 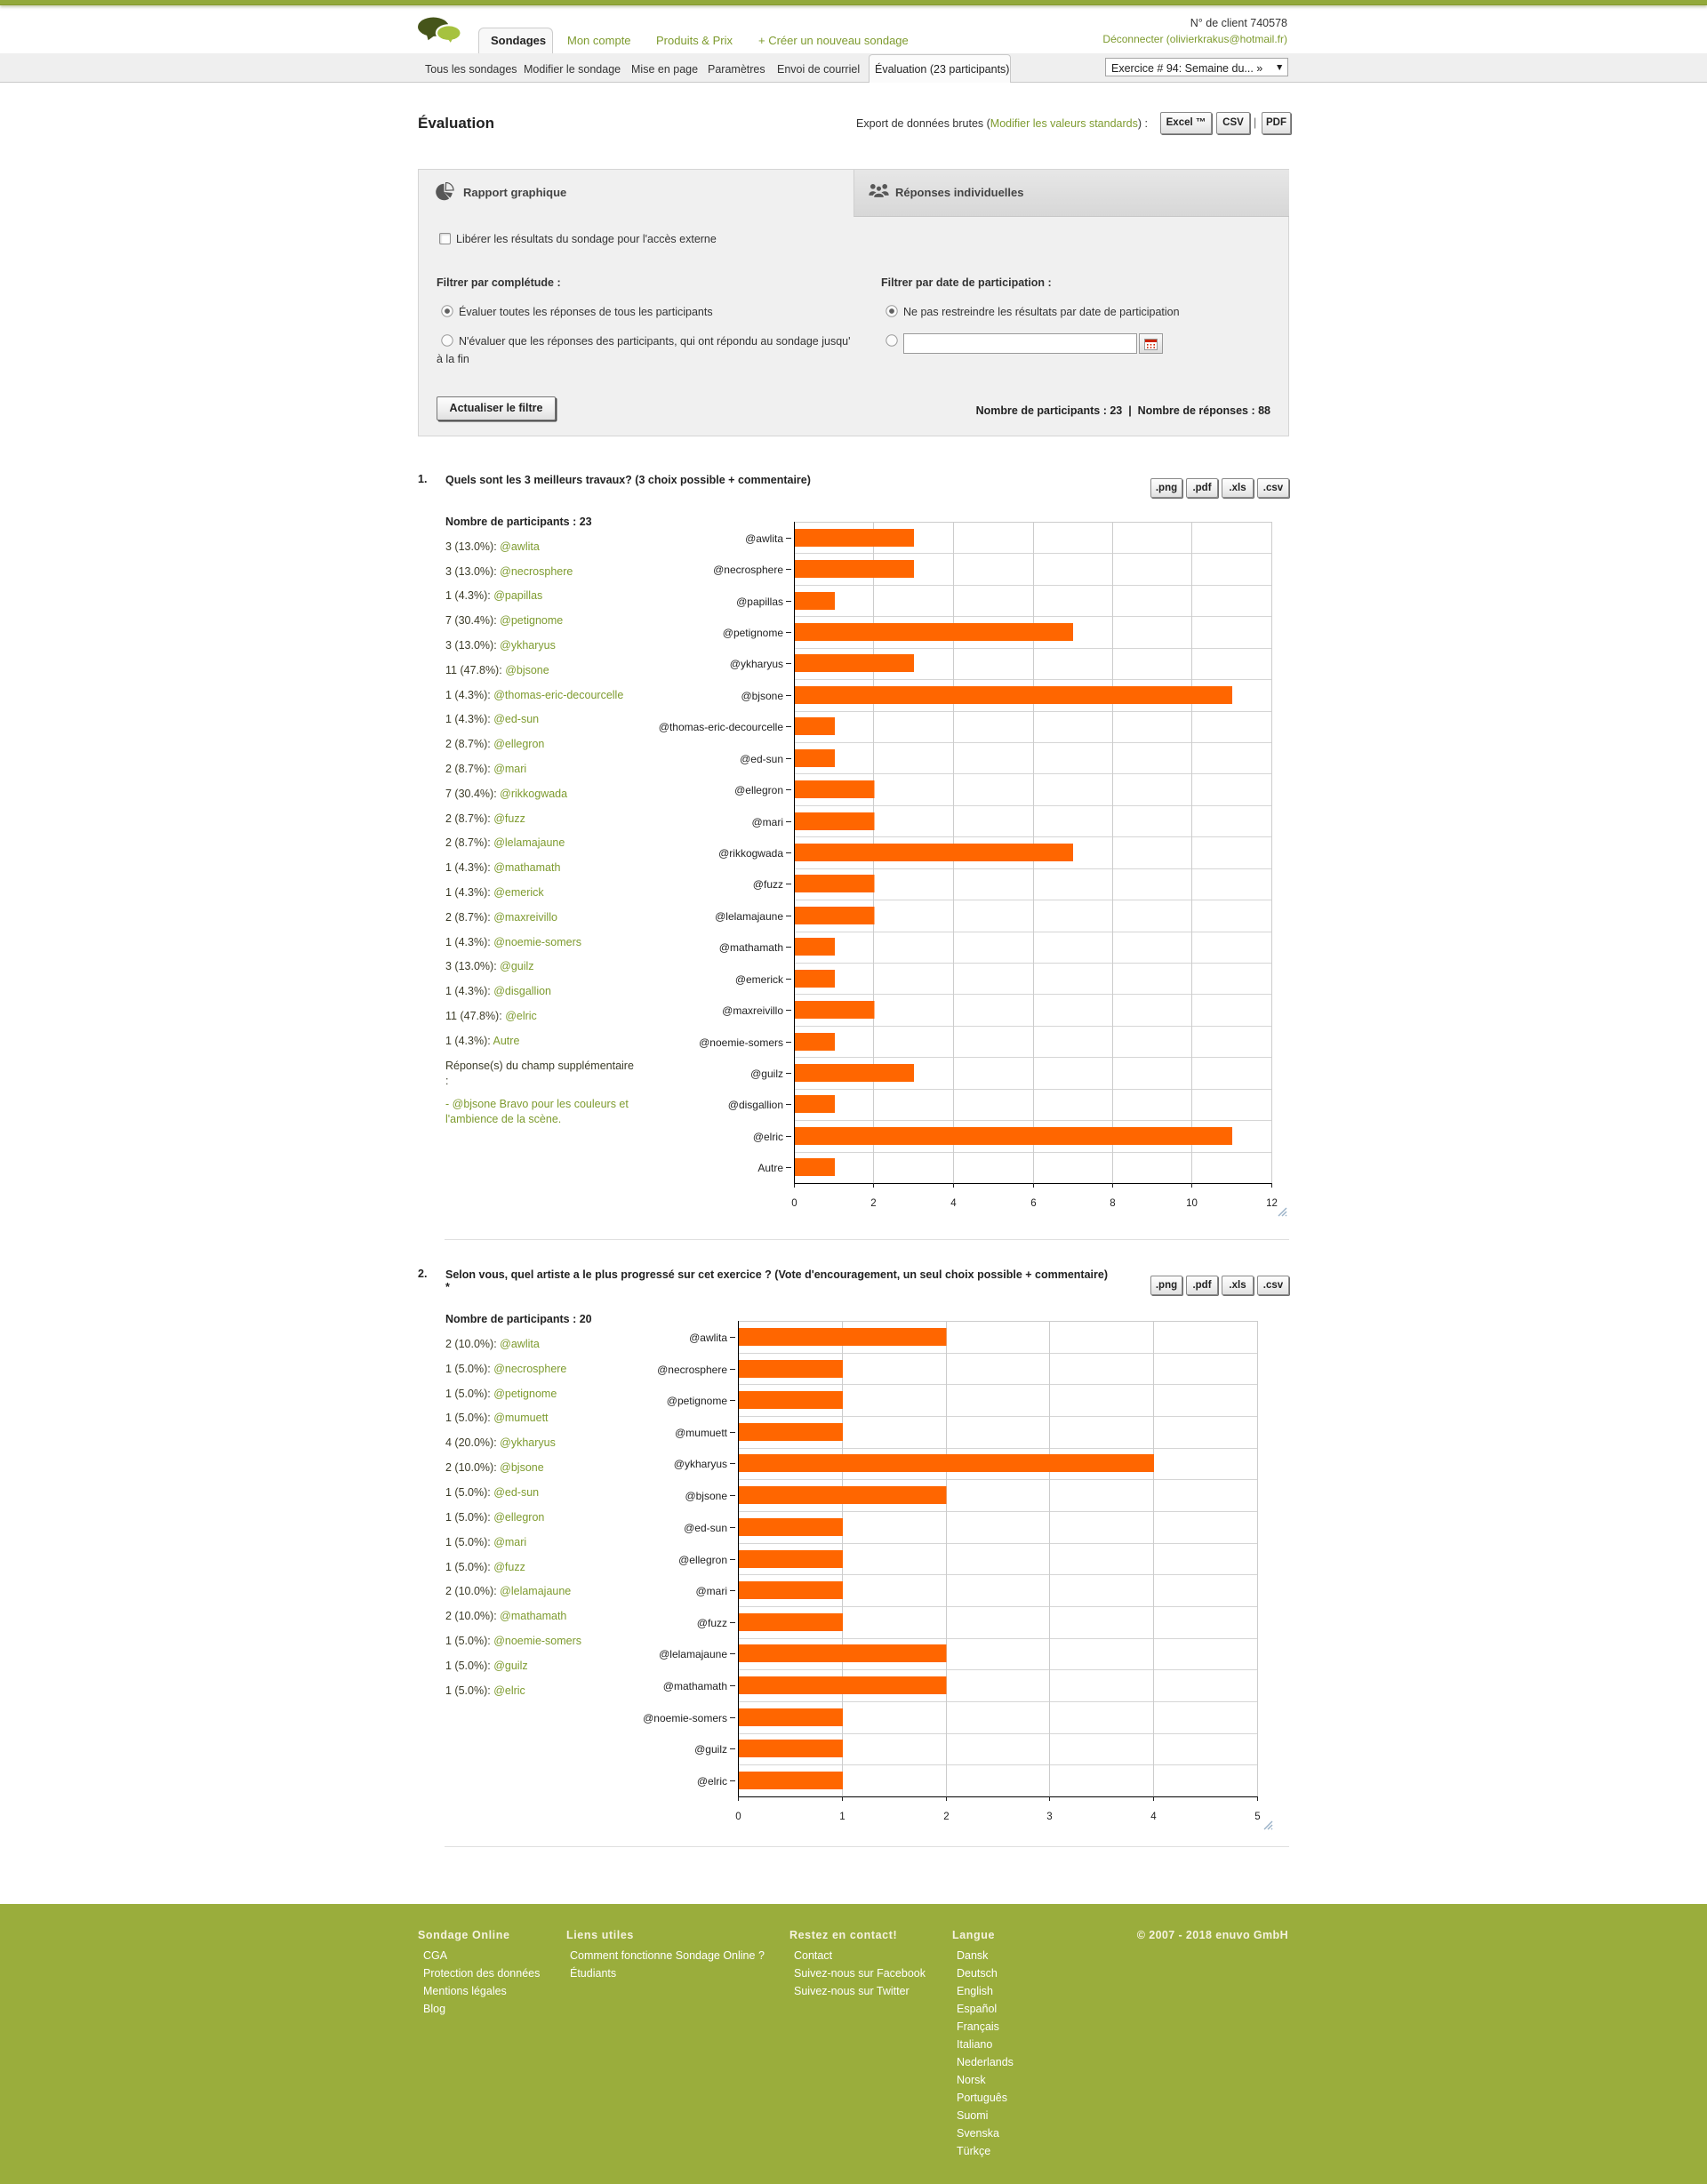 I want to click on svg-text: 12, so click(x=1272, y=1203).